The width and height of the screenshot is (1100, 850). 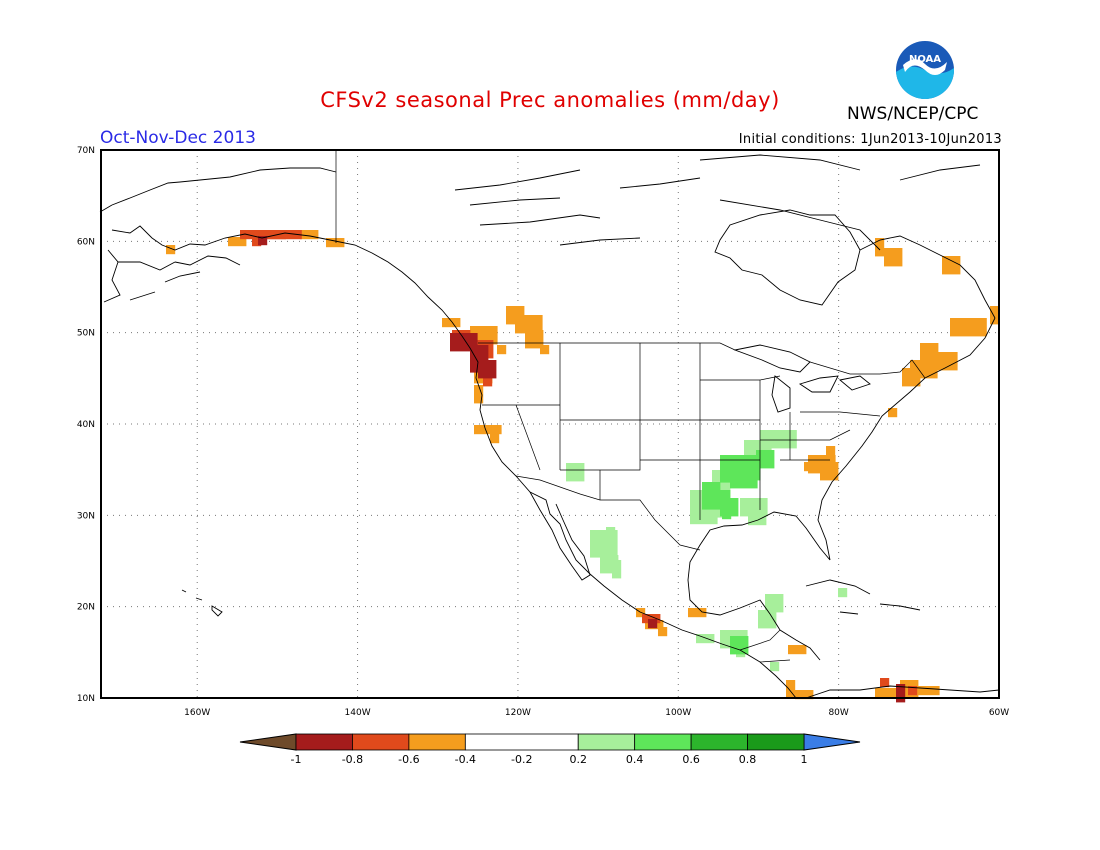 What do you see at coordinates (549, 759) in the screenshot?
I see `colorbar-labels: -1 -0.8 -0.6 -0.4 -0.2 0.2 0.4 0.6 0.8 1` at bounding box center [549, 759].